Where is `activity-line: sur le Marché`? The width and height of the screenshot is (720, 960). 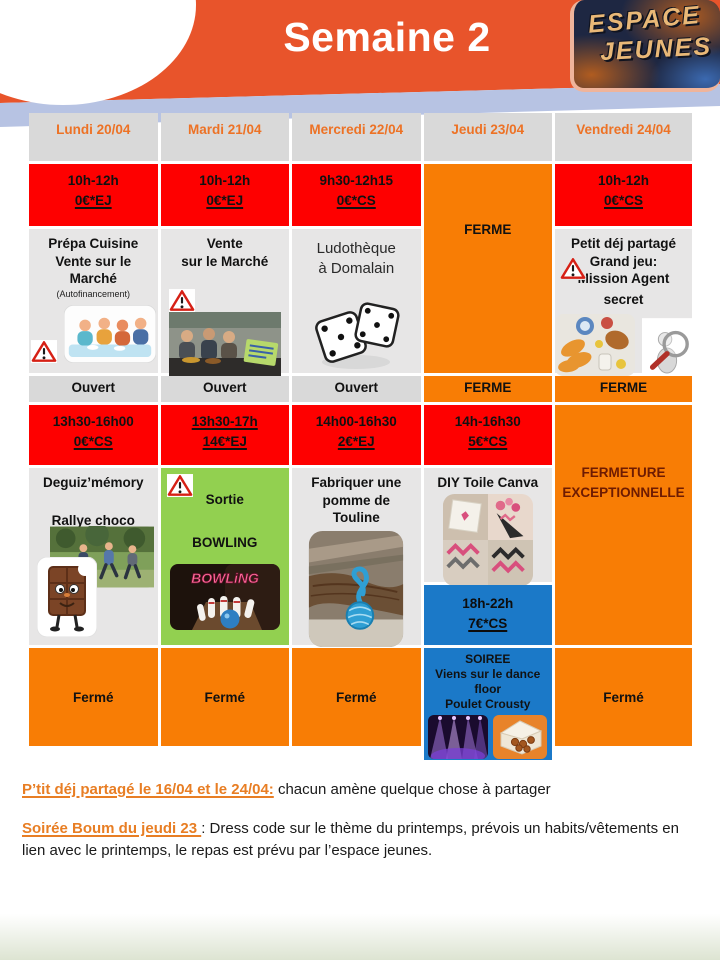 activity-line: sur le Marché is located at coordinates (225, 261).